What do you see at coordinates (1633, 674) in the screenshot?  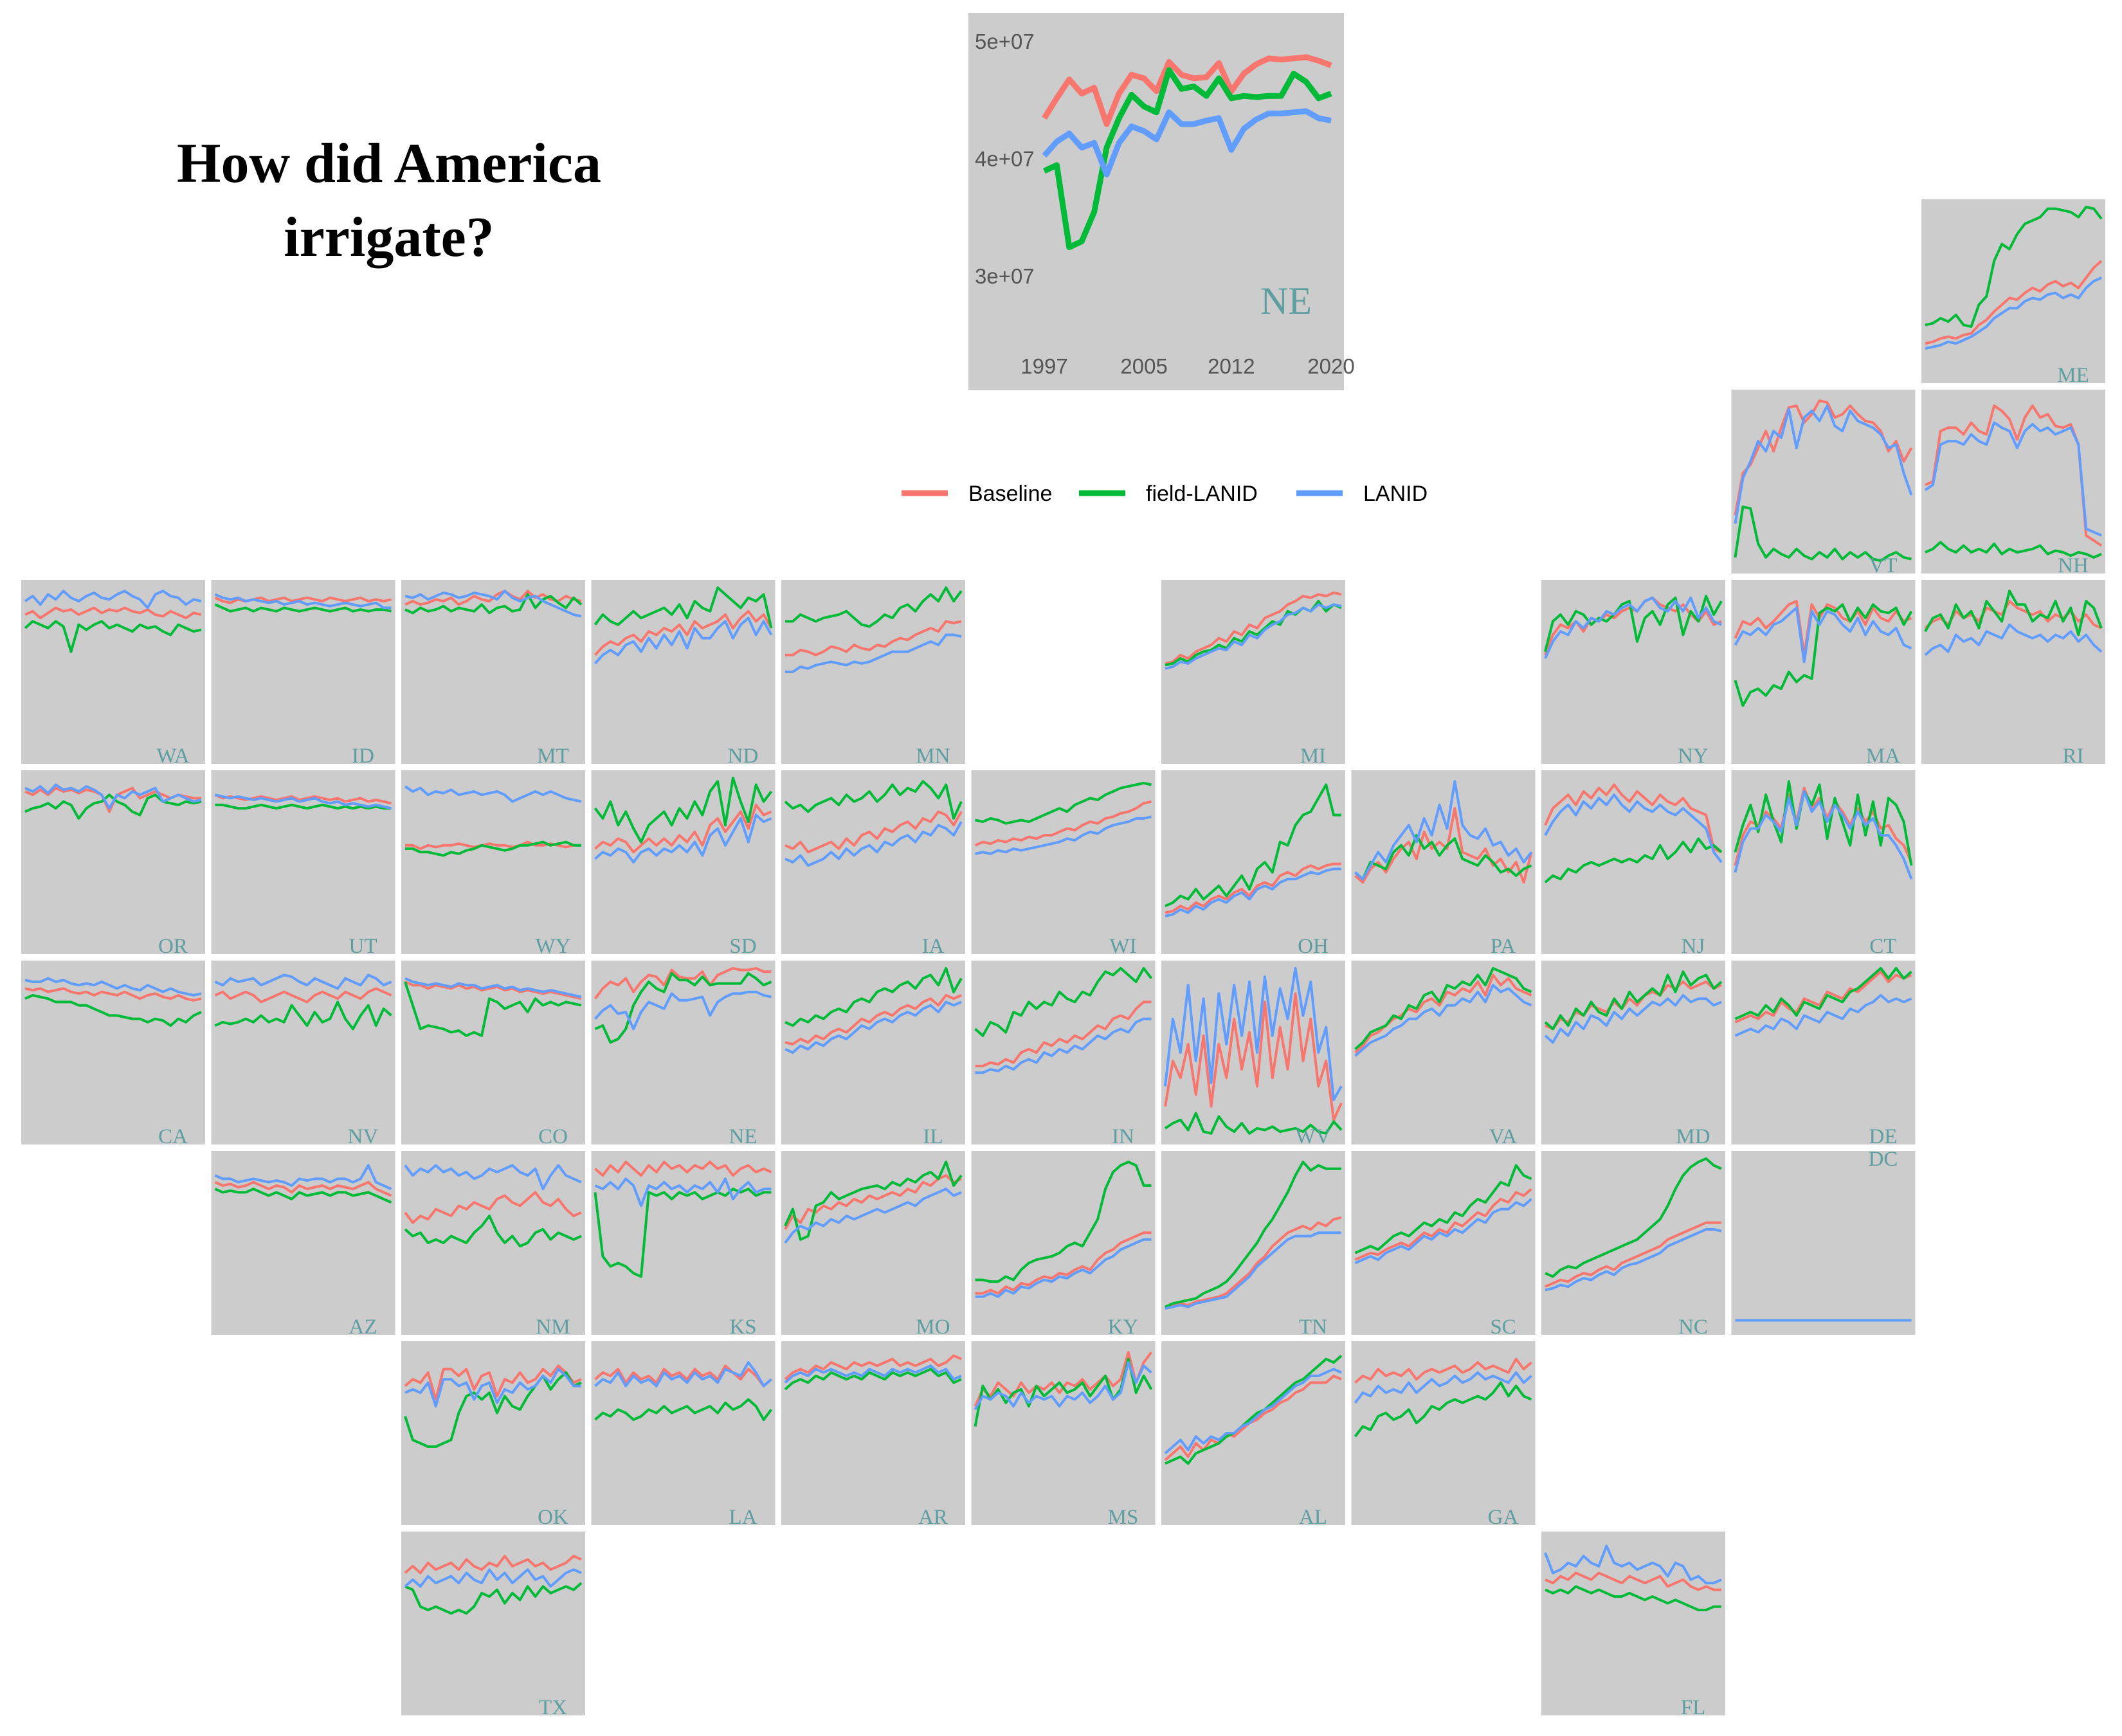 I see `panel-ny: NY` at bounding box center [1633, 674].